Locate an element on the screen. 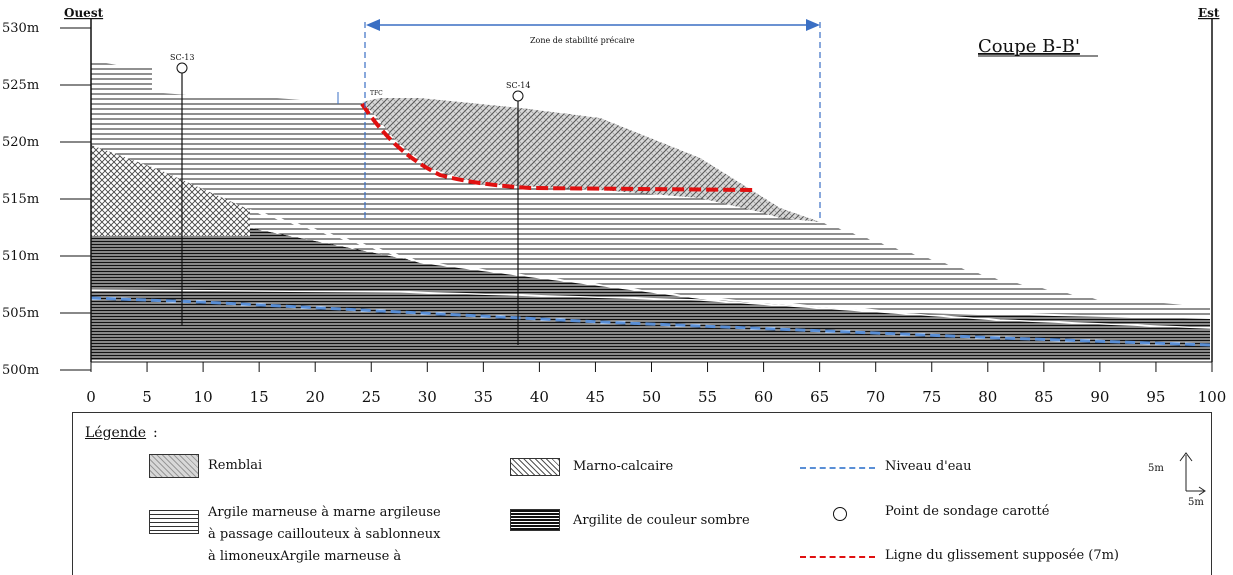  x-tick-label: 10 is located at coordinates (203, 397).